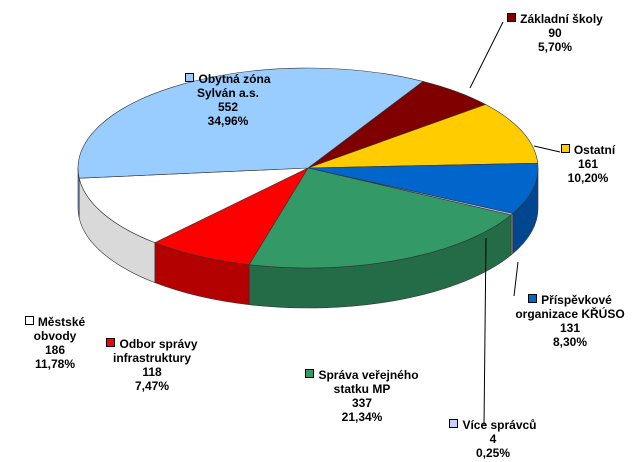  I want to click on label-name: Obytná zóna Sylván a.s., so click(228, 86).